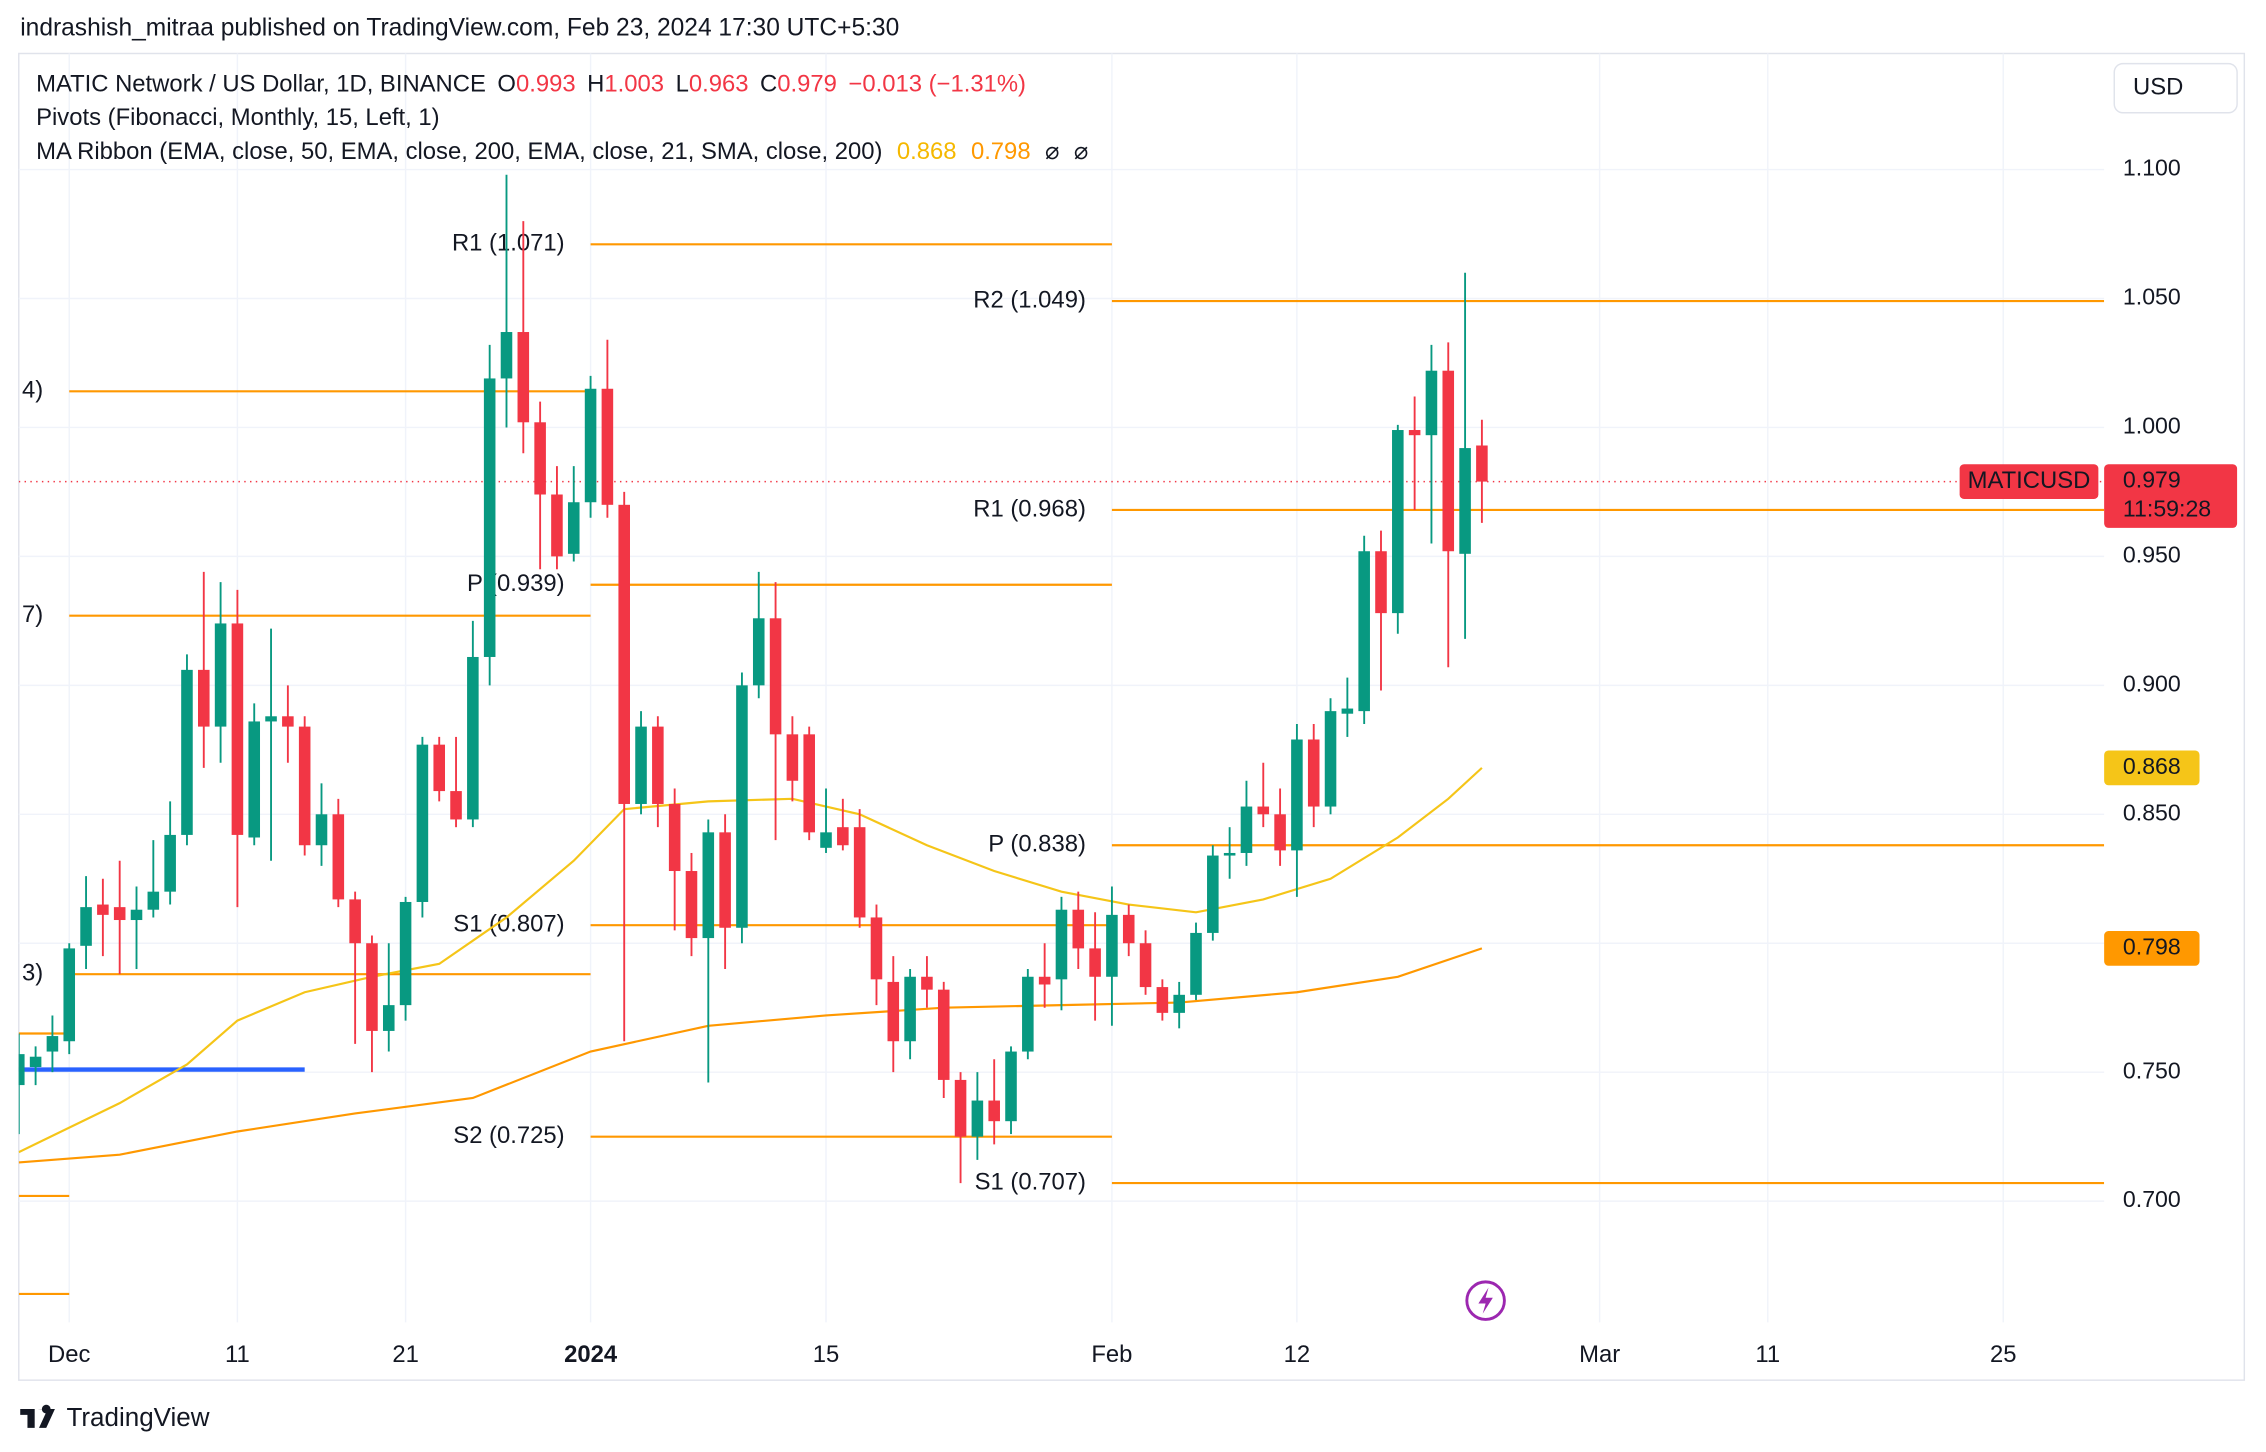  What do you see at coordinates (2152, 1070) in the screenshot?
I see `y-tick-label: 0.750` at bounding box center [2152, 1070].